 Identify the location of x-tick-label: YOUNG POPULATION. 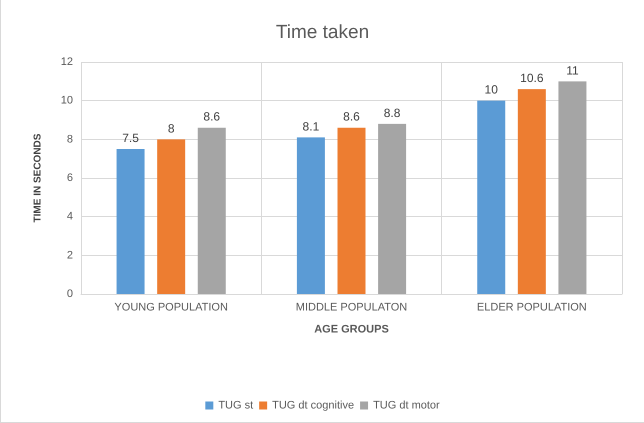
(171, 308).